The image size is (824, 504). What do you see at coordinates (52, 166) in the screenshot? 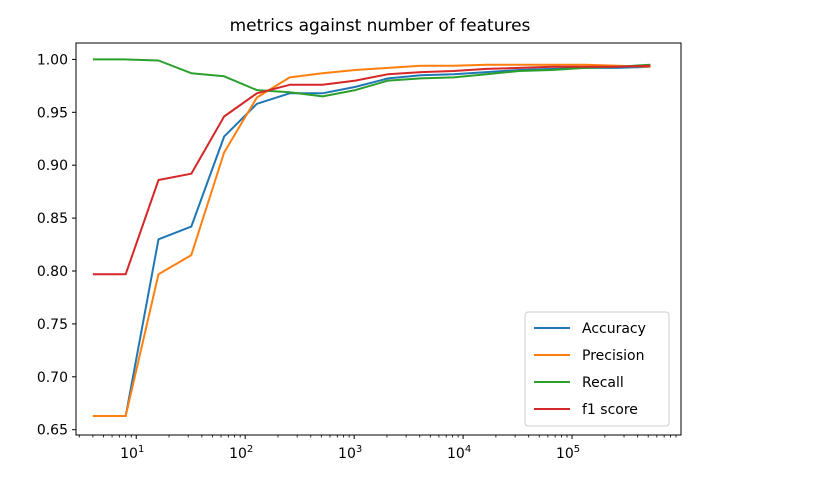
I see `y-tick-label: 0.90` at bounding box center [52, 166].